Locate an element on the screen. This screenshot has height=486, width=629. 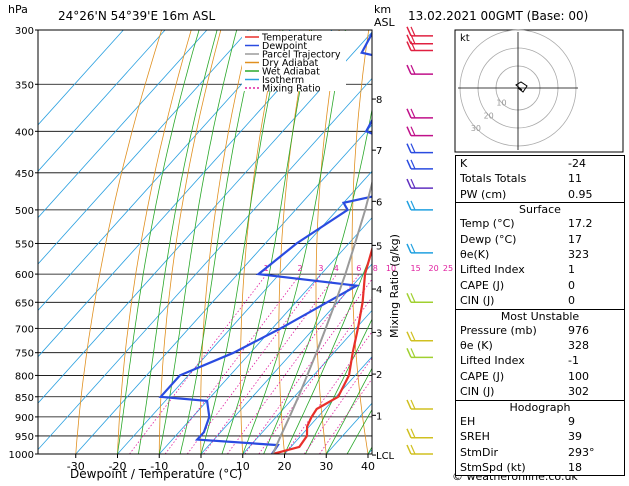
temperature-tick-label: 30 is located at coordinates (326, 466).